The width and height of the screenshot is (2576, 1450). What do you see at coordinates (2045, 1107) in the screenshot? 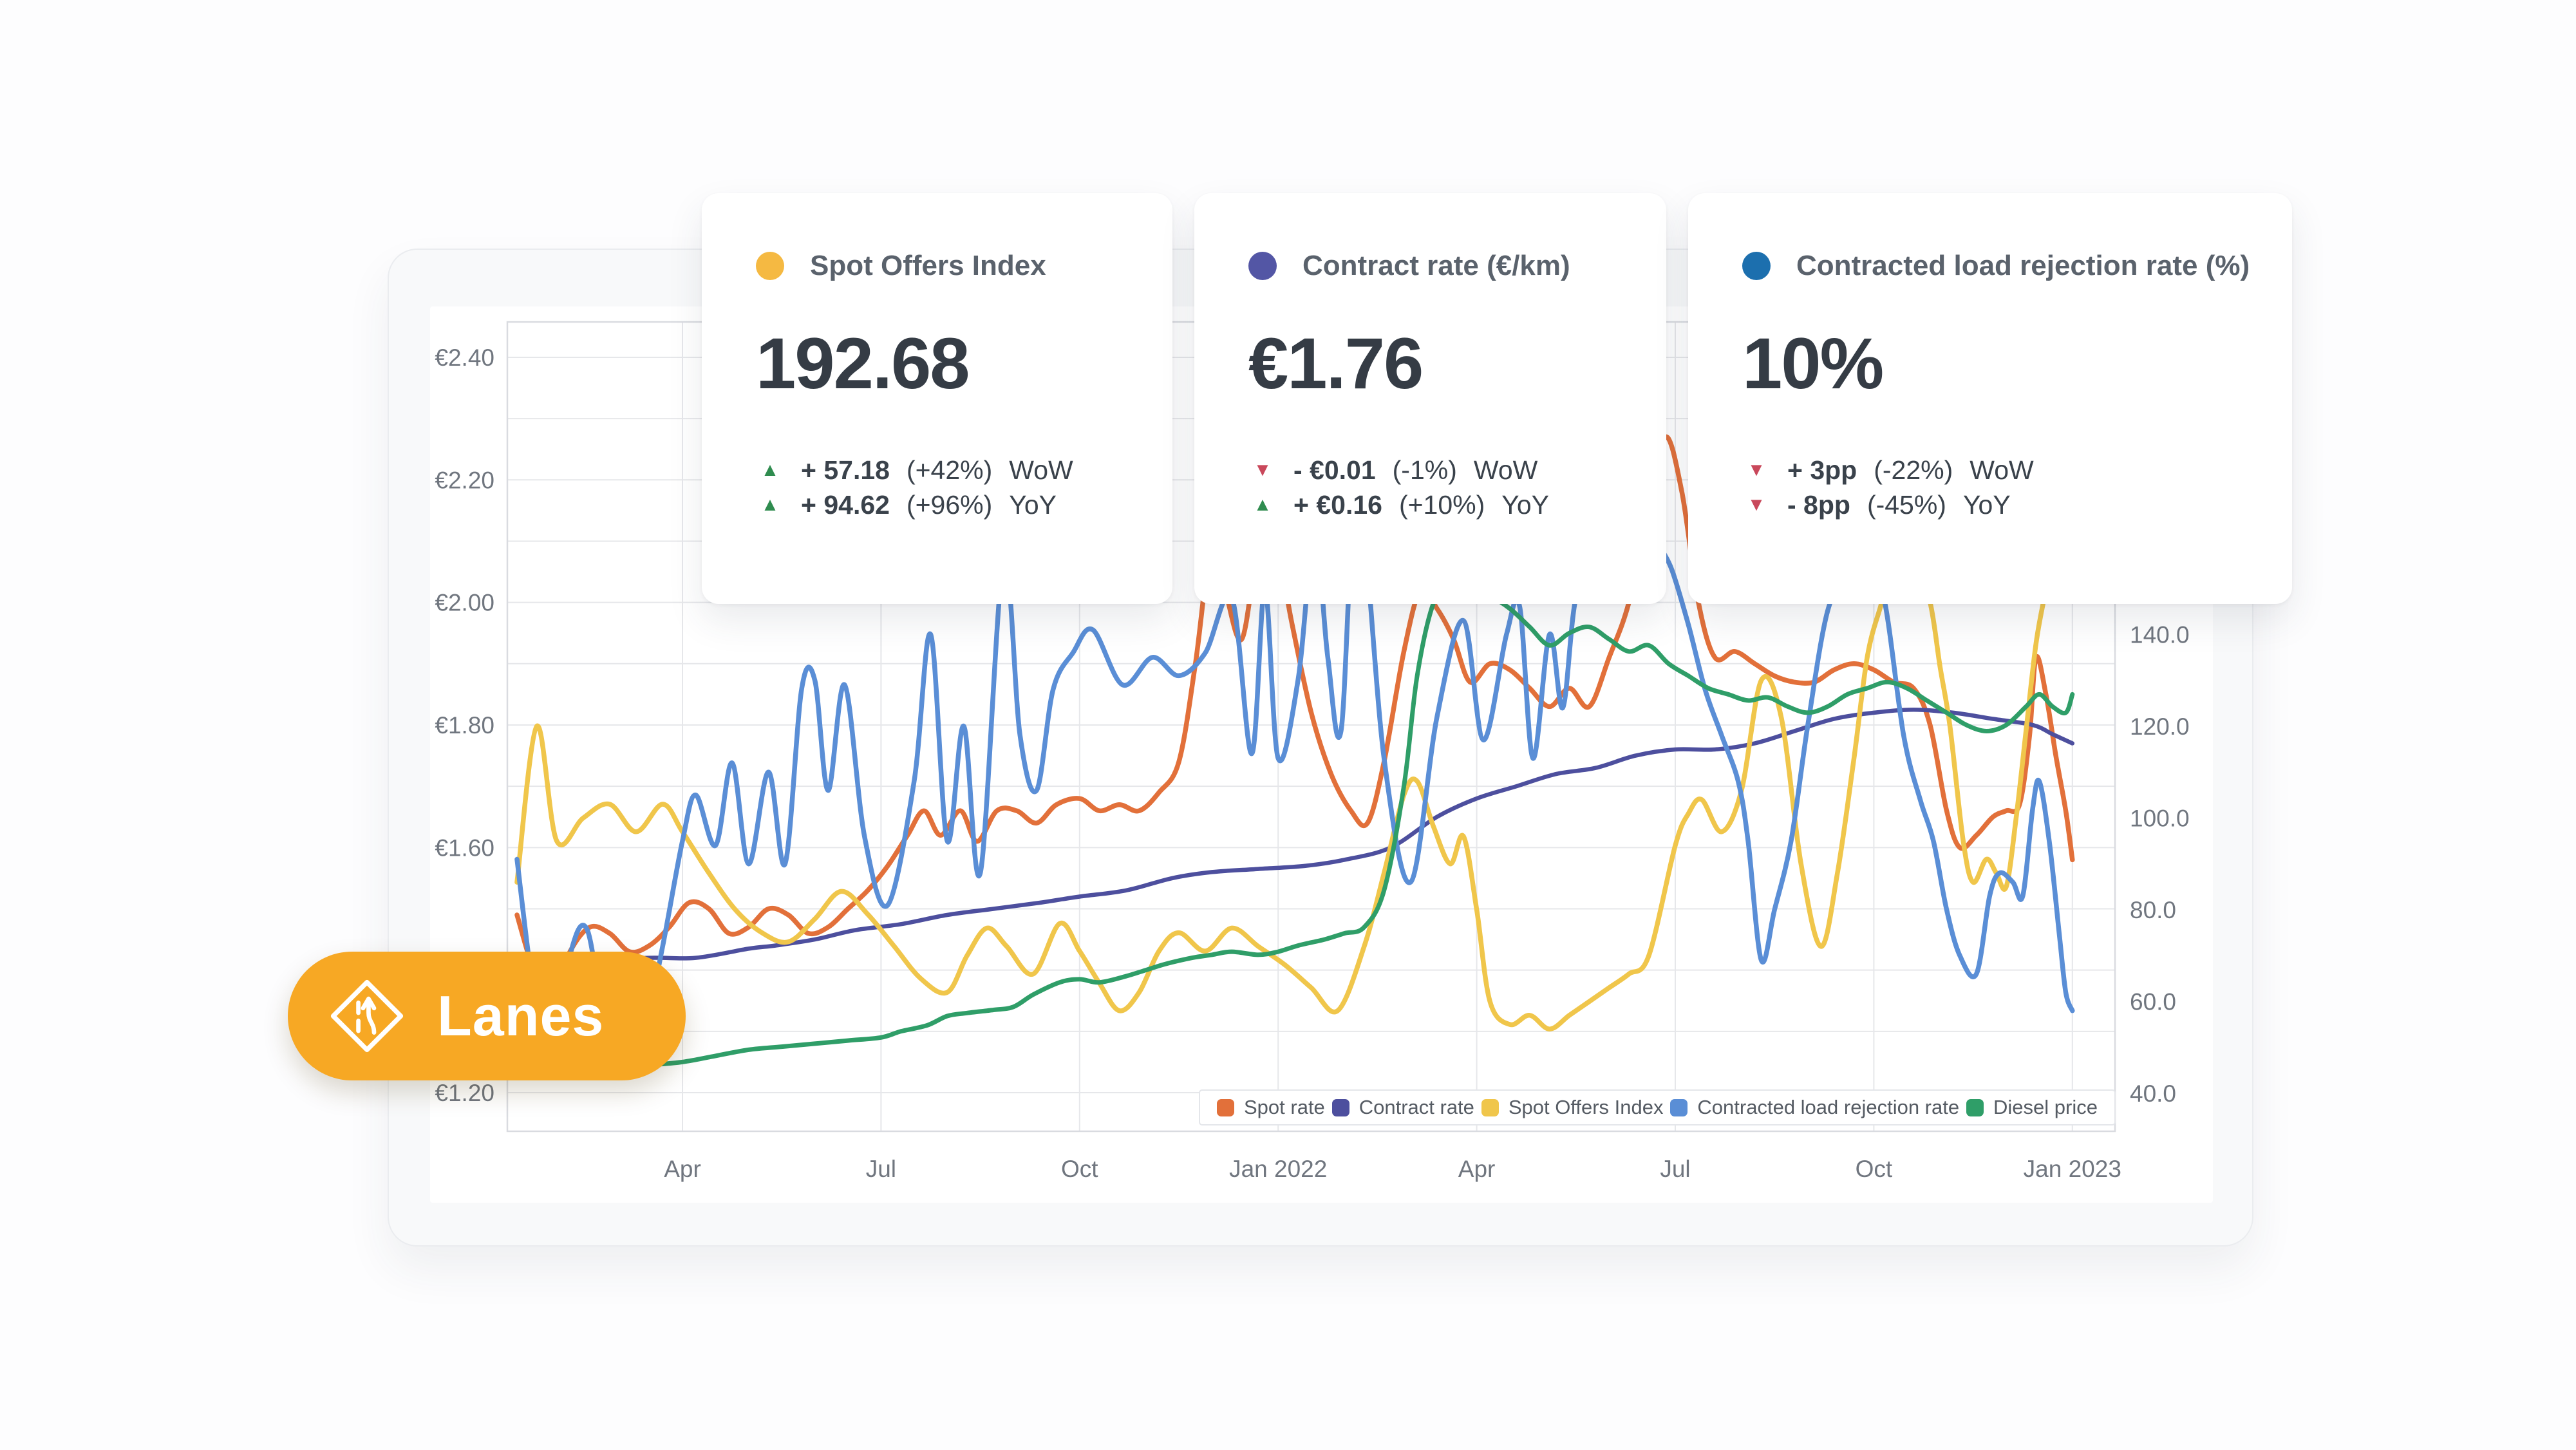
I see `legend-label: Diesel price` at bounding box center [2045, 1107].